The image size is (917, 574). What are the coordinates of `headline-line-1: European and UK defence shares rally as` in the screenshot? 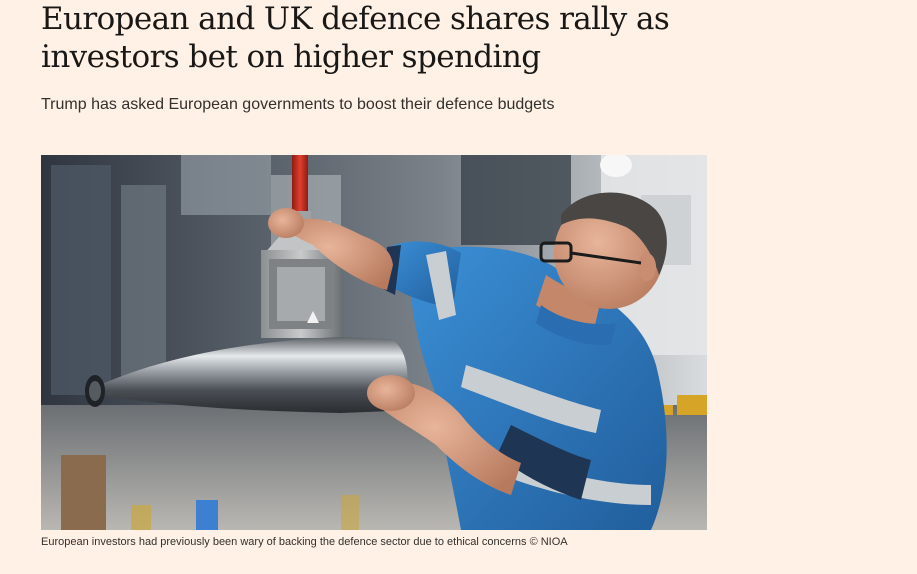 It's located at (355, 19).